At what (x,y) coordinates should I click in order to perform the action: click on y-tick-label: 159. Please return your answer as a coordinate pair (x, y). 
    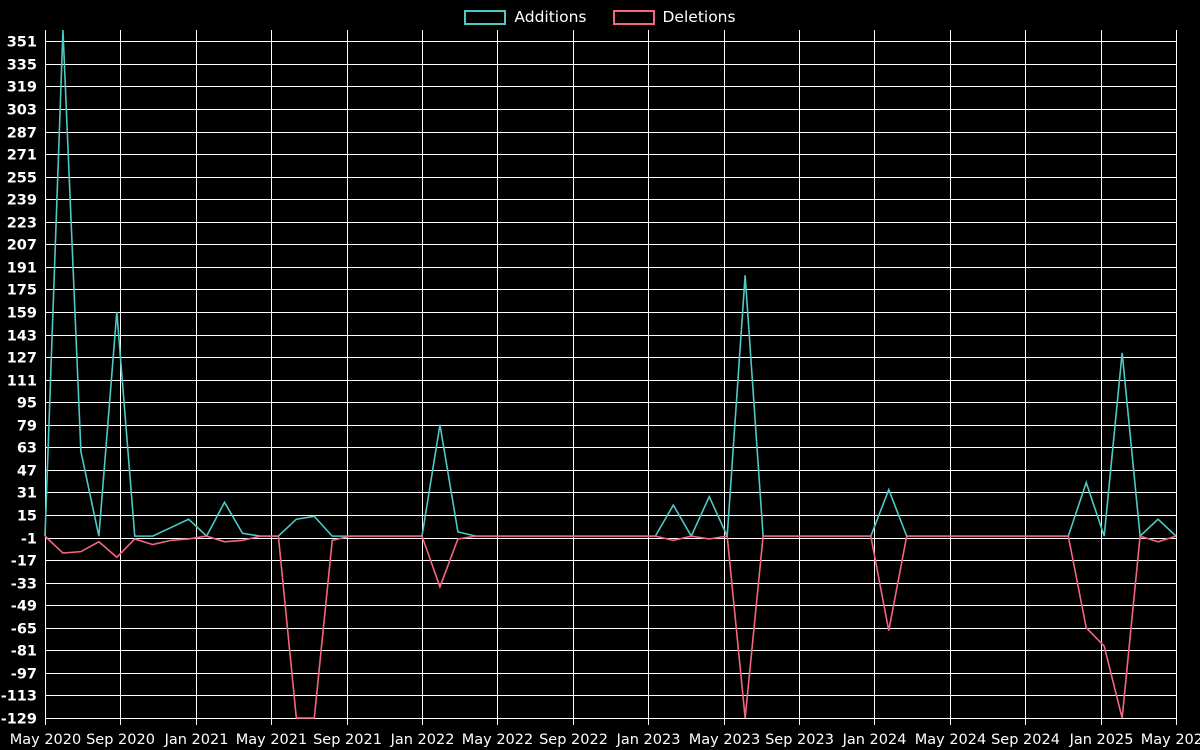
    Looking at the image, I should click on (22, 314).